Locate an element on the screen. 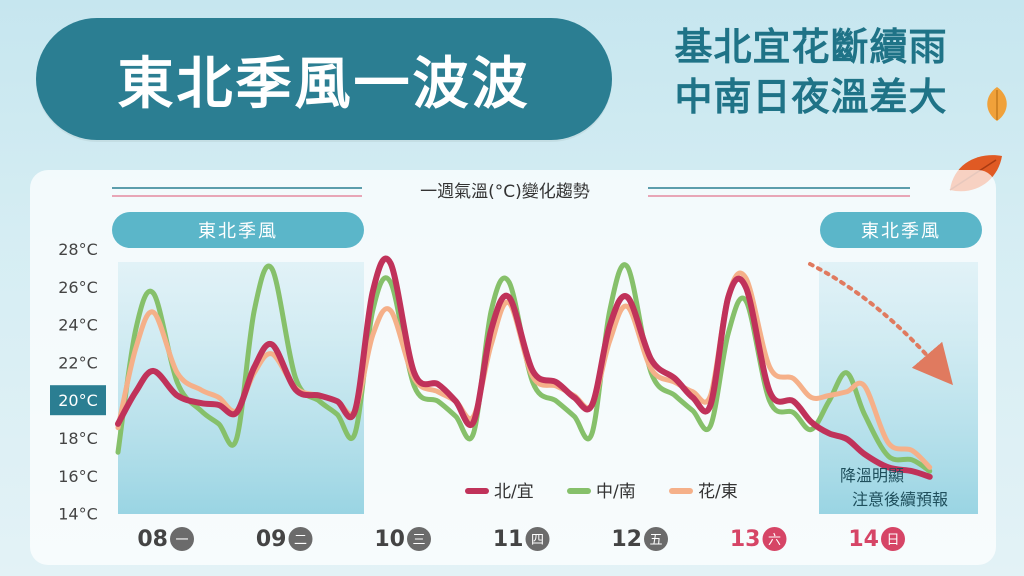 This screenshot has width=1024, height=576. x-tick-date: 09 is located at coordinates (271, 539).